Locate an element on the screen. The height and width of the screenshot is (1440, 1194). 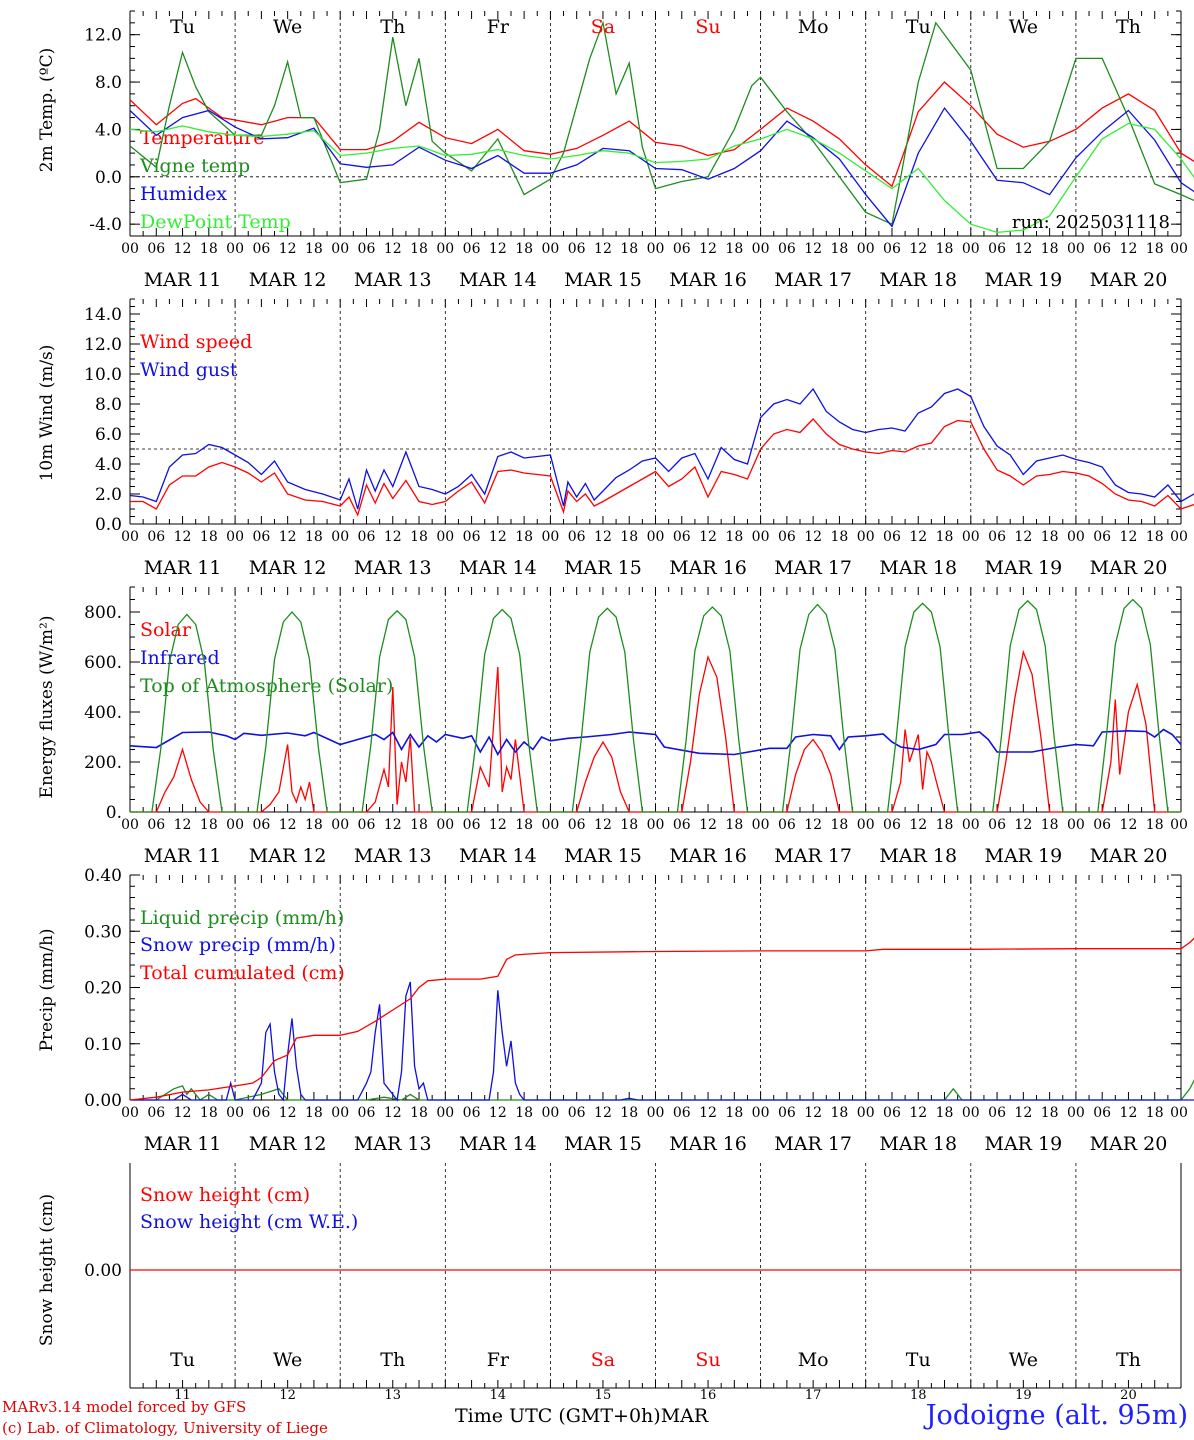
month-label: MAR is located at coordinates (684, 1416).